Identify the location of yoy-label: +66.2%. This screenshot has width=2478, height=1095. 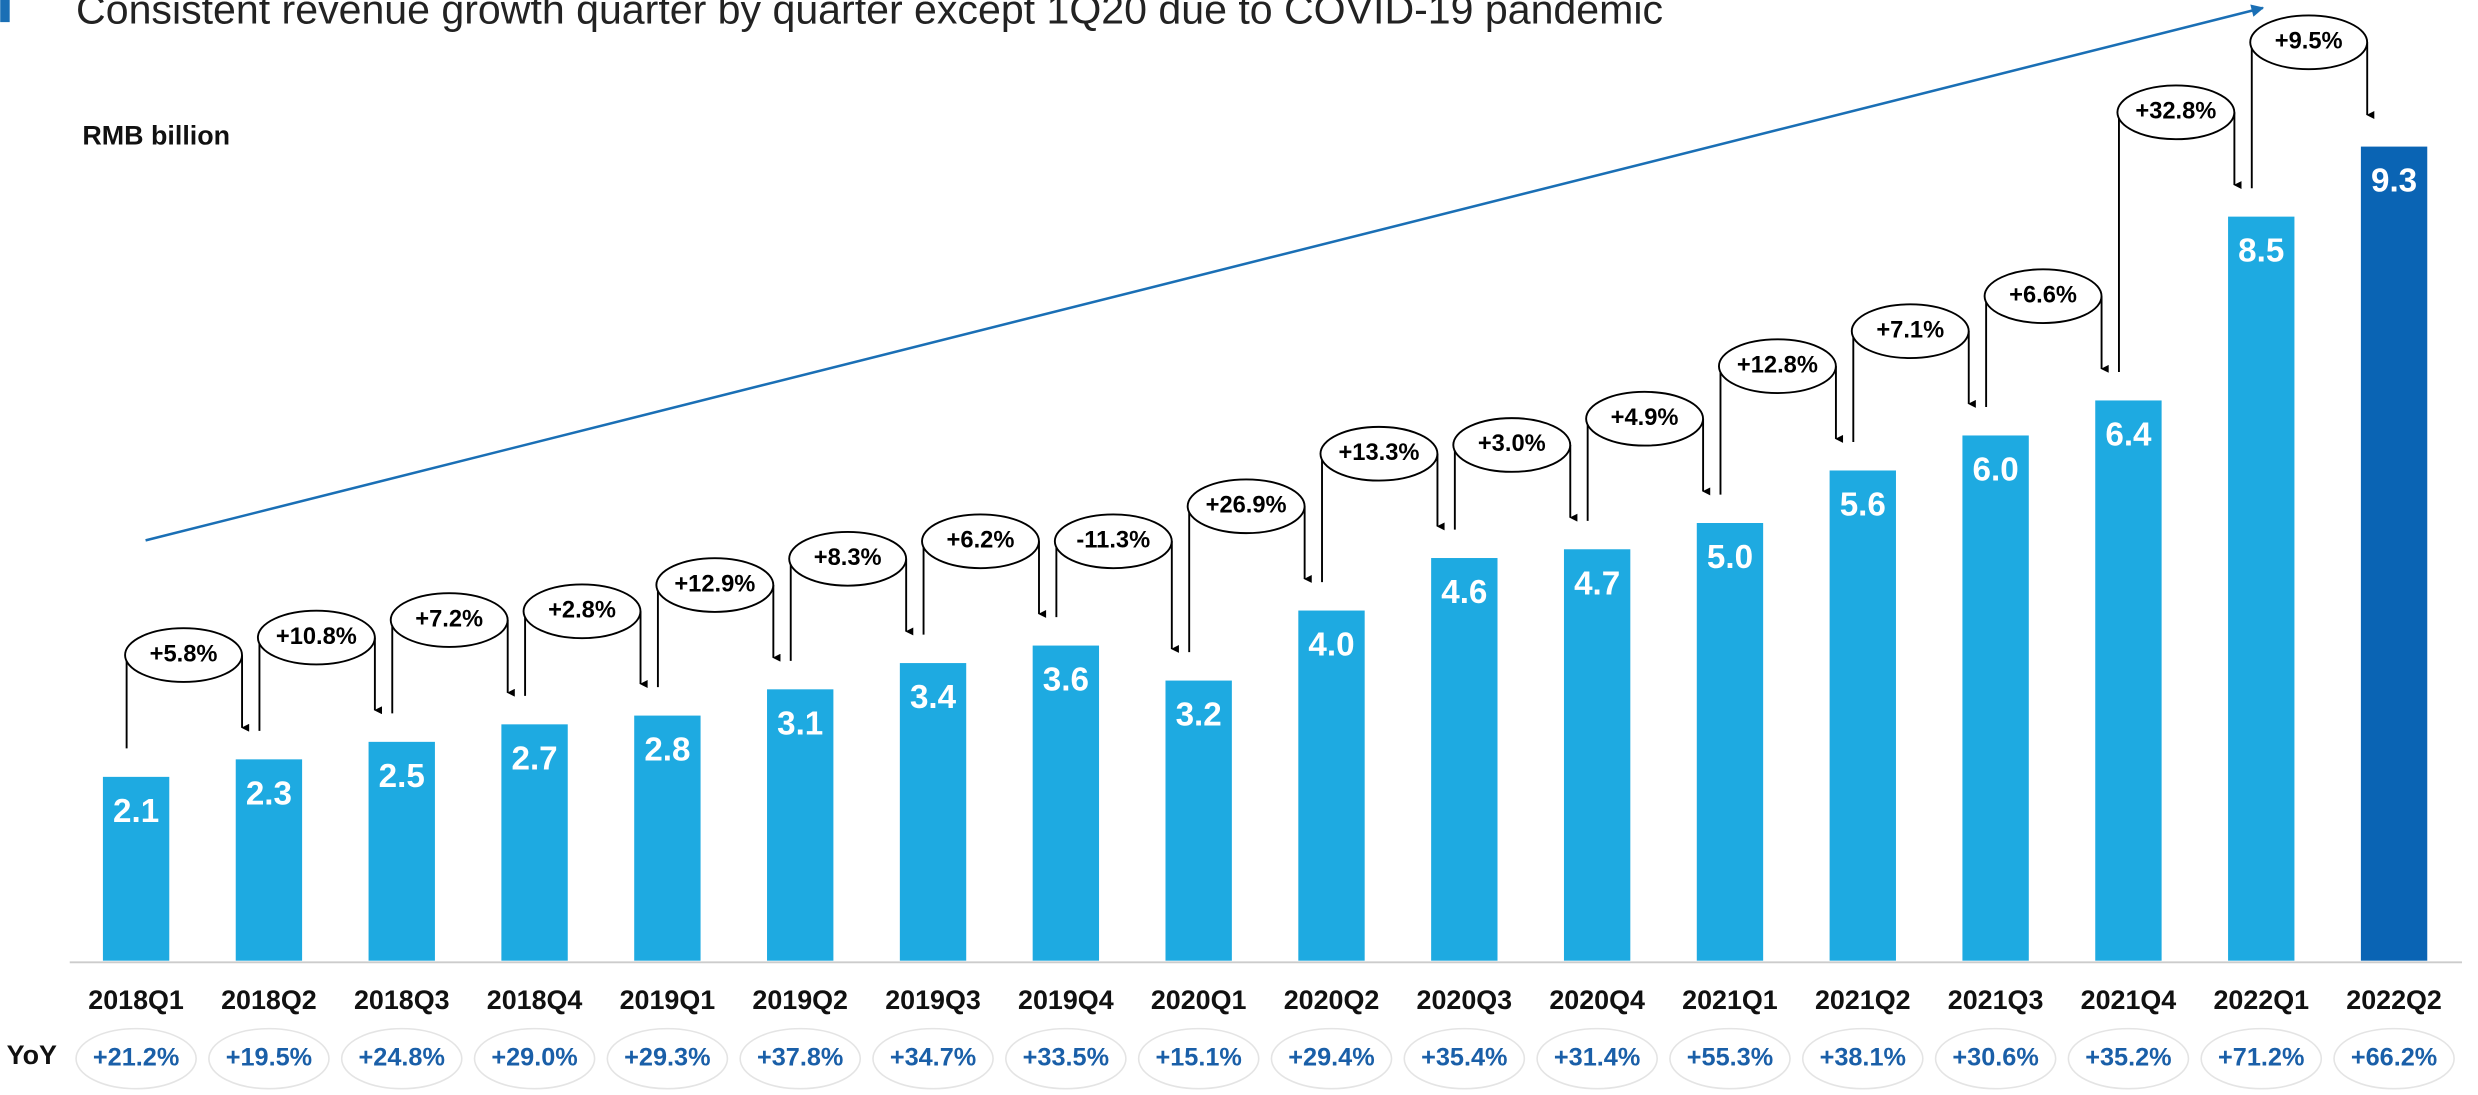
(2394, 1057).